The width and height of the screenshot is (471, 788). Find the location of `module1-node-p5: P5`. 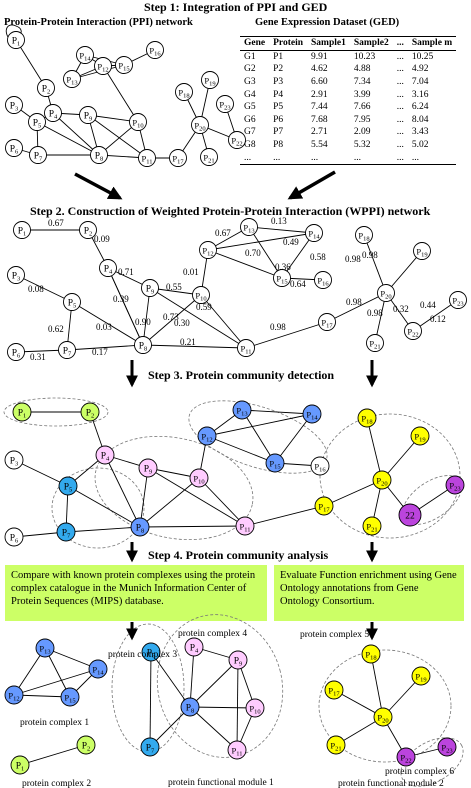

module1-node-p5: P5 is located at coordinates (151, 652).